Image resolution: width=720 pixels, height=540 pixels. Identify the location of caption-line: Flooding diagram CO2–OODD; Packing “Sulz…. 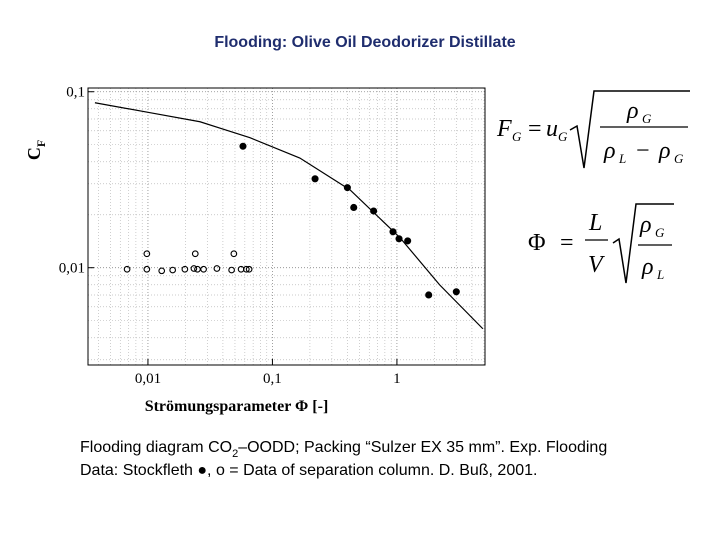
(343, 449).